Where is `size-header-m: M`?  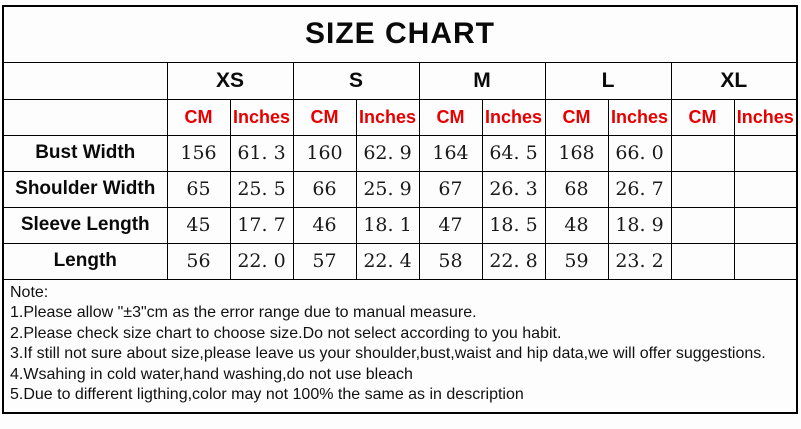 size-header-m: M is located at coordinates (482, 80).